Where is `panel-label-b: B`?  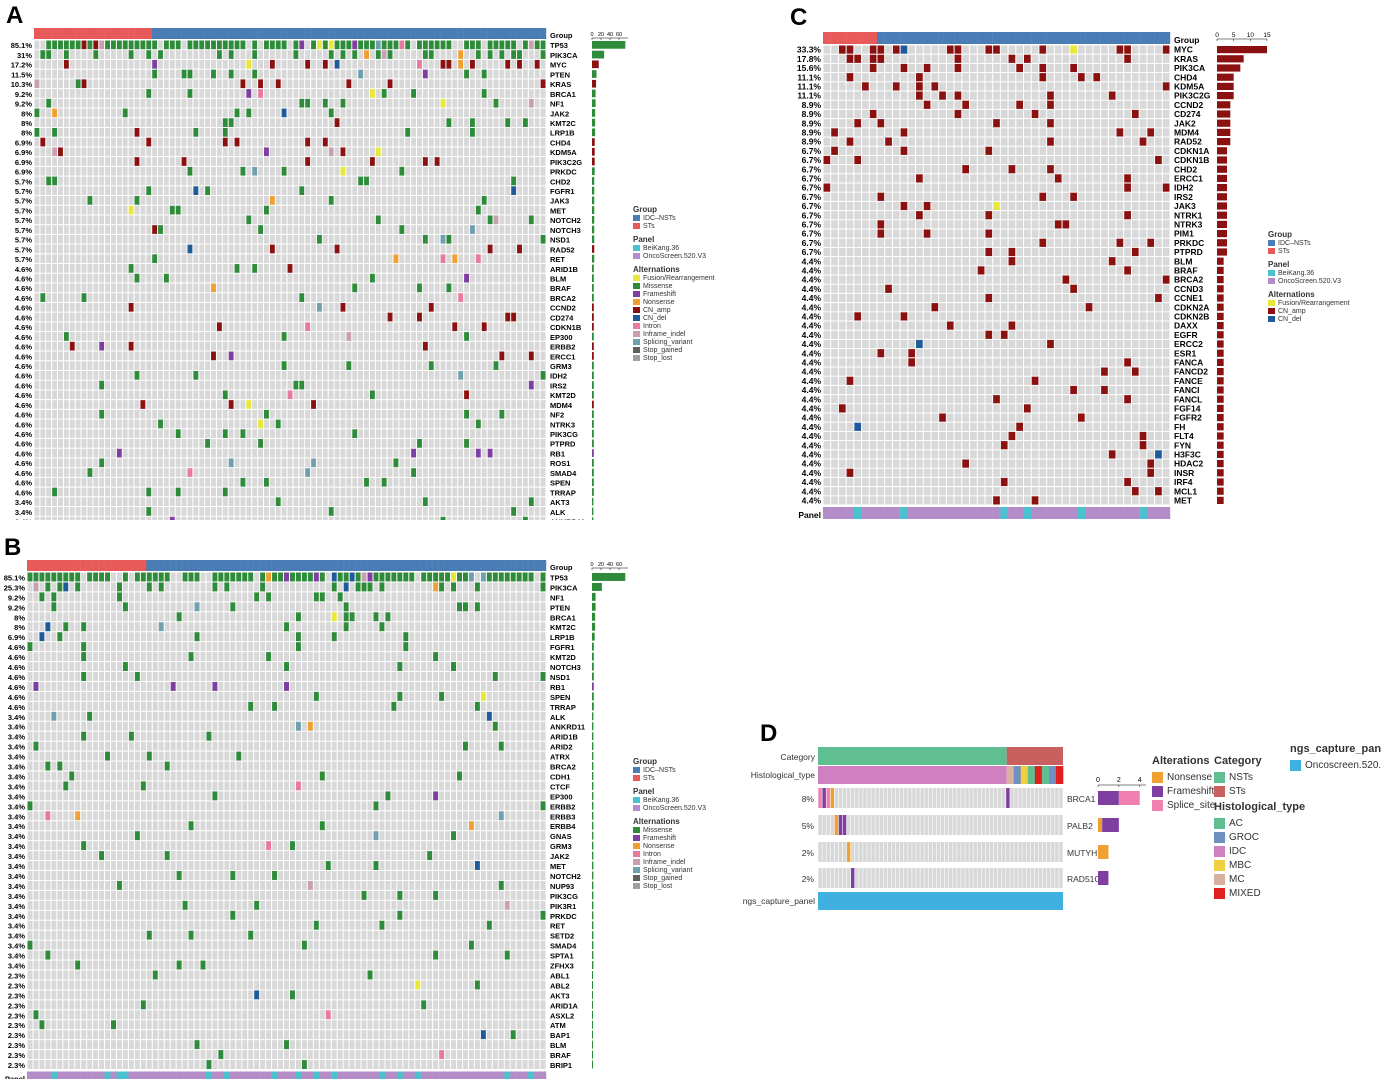 panel-label-b: B is located at coordinates (13, 547).